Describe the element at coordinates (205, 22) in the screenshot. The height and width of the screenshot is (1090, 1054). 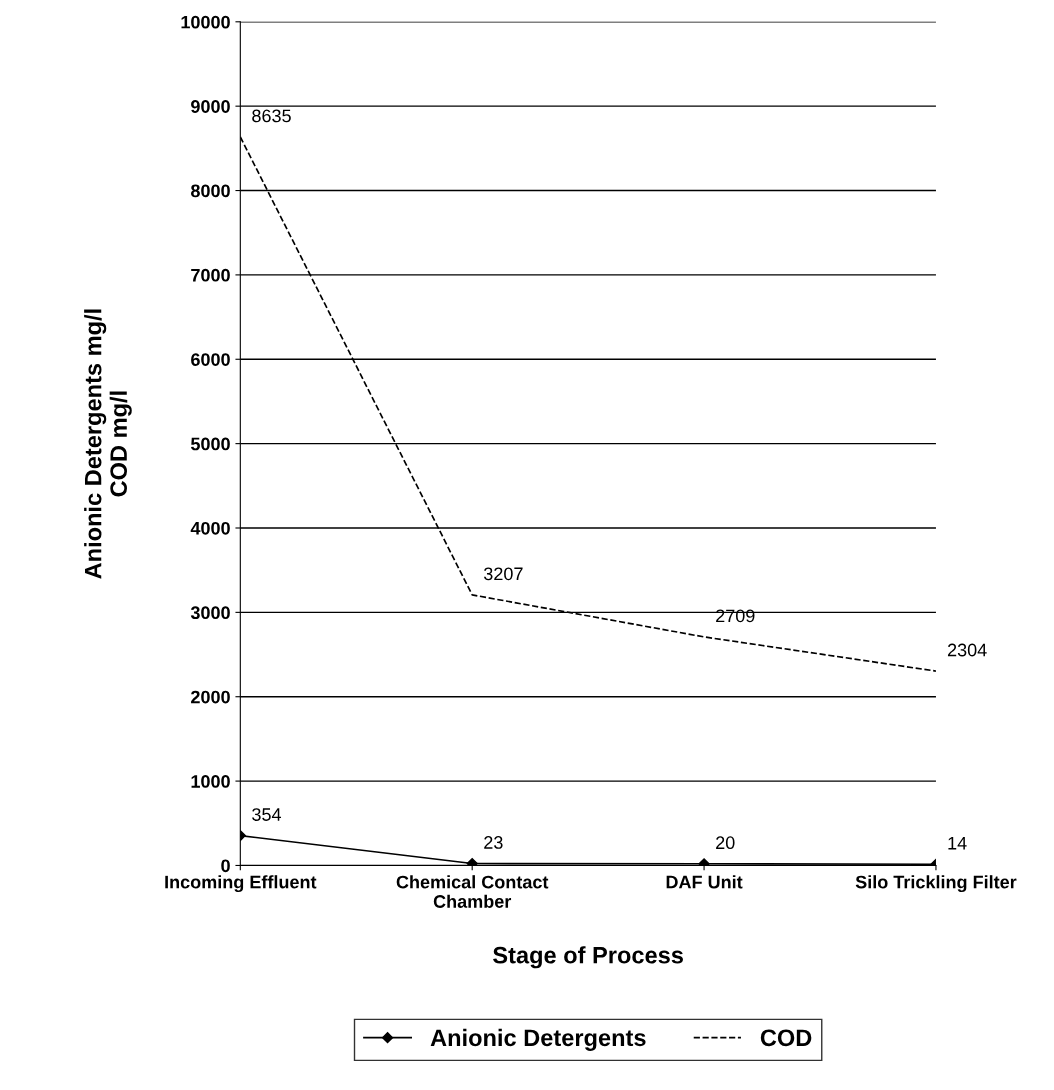
I see `y-tick-label: 10000` at that location.